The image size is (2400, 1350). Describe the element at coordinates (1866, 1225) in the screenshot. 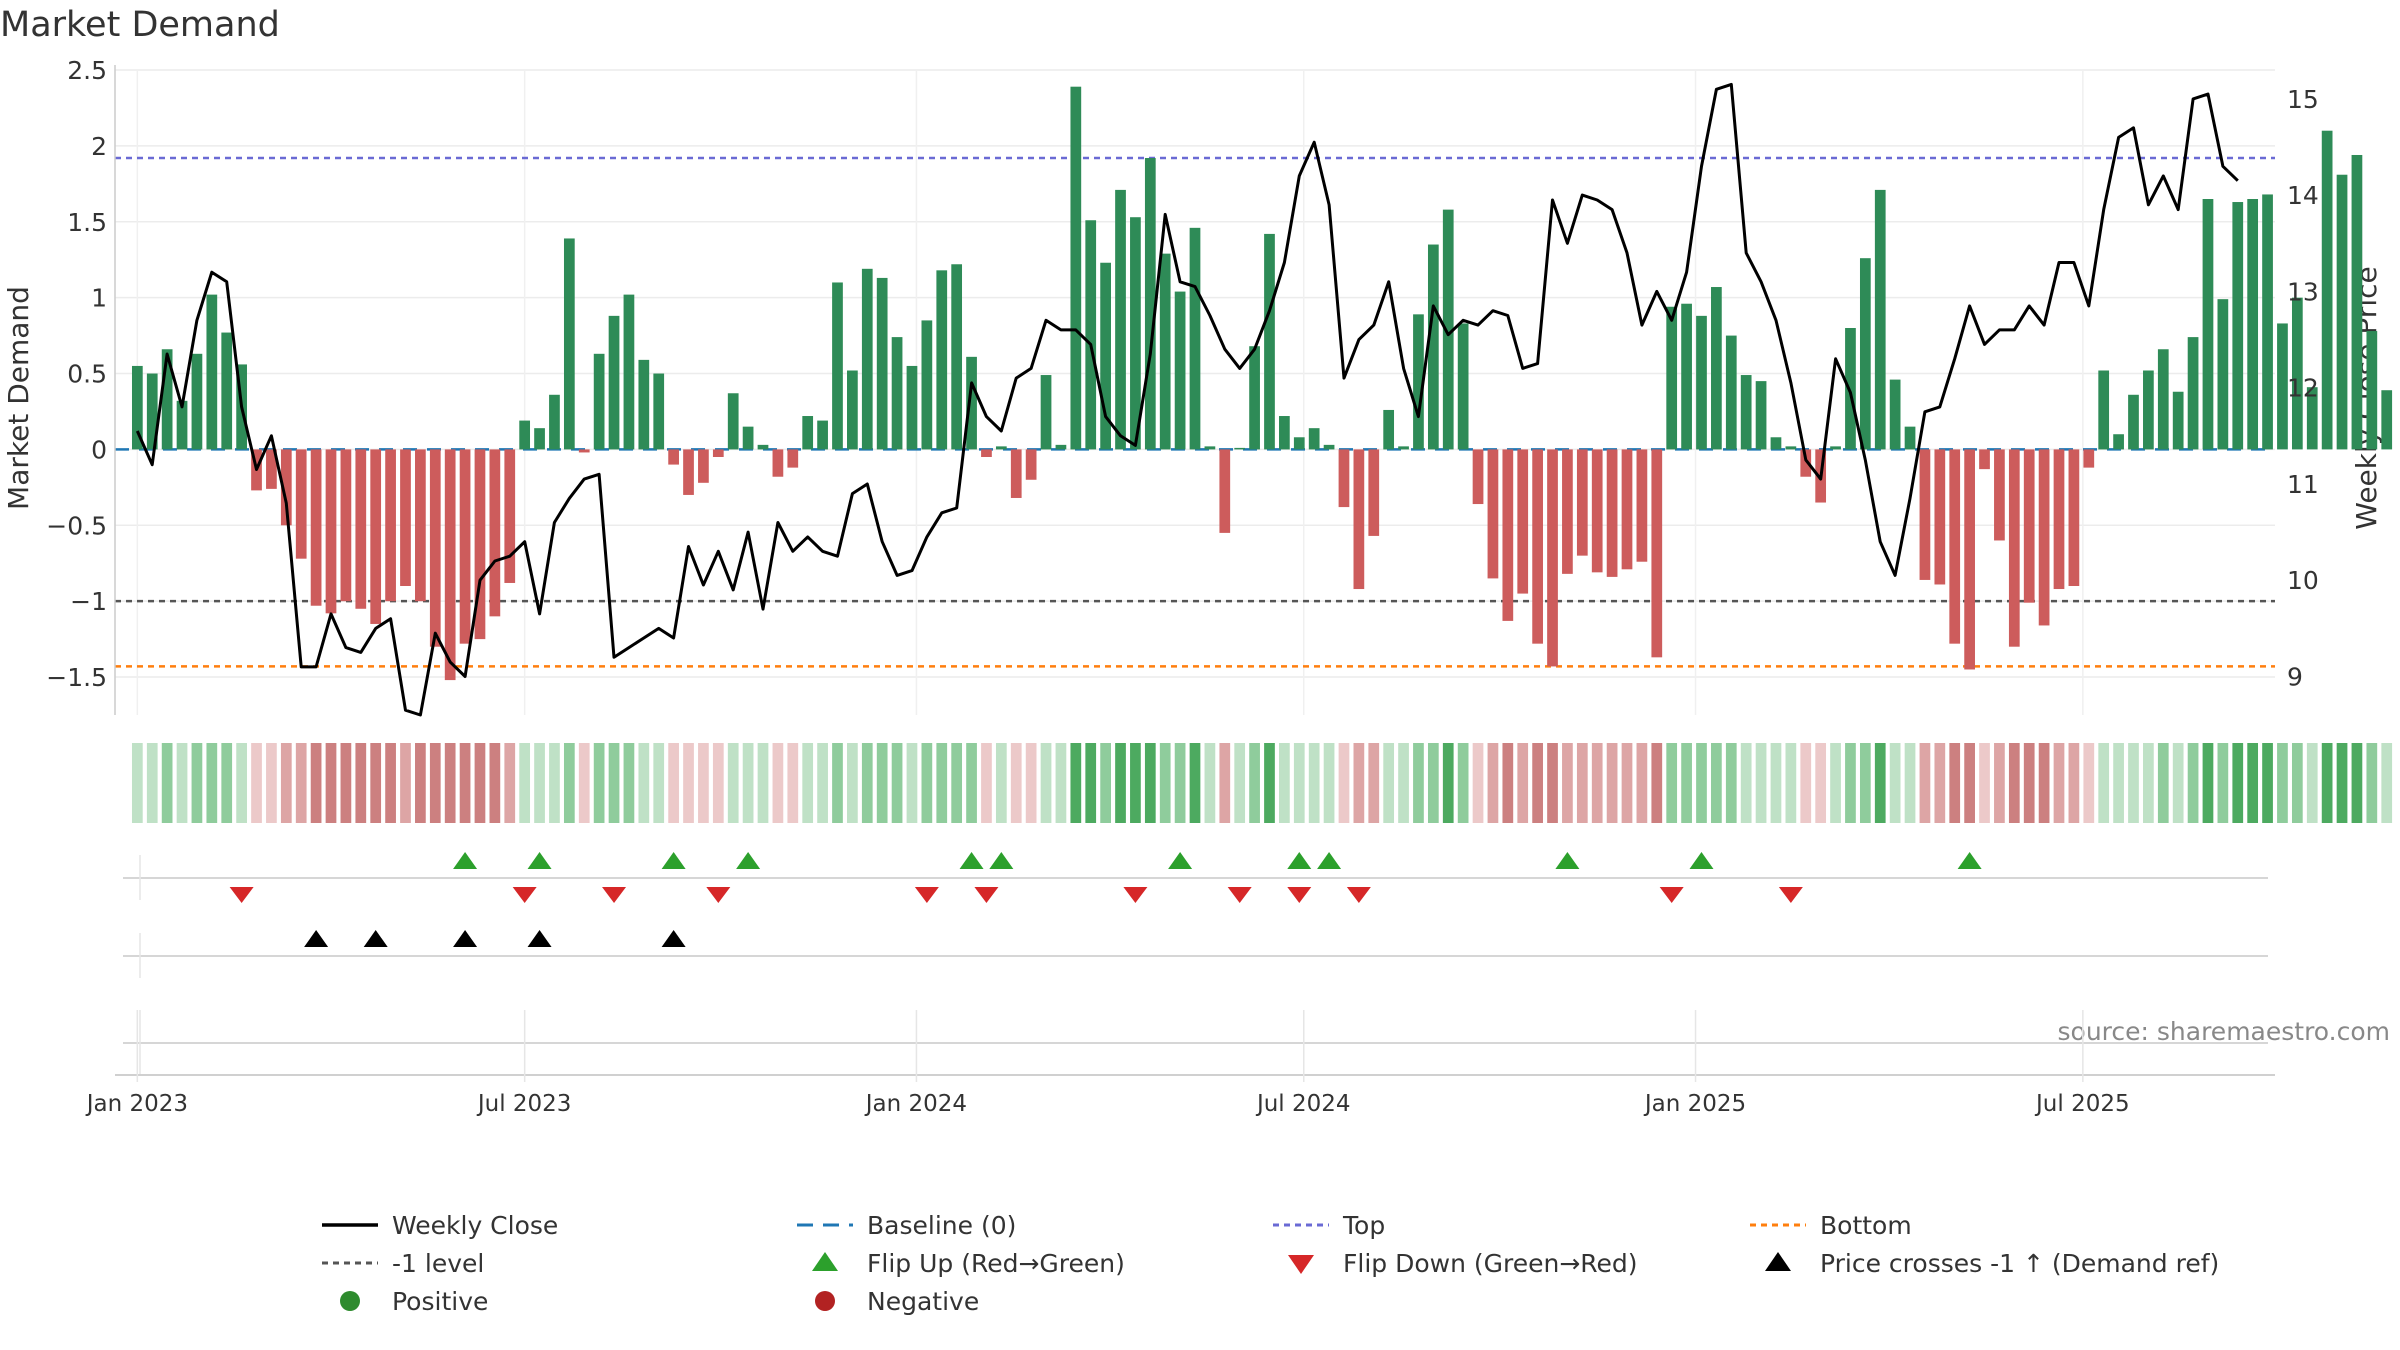

I see `legend-label-bottom: Bottom` at that location.